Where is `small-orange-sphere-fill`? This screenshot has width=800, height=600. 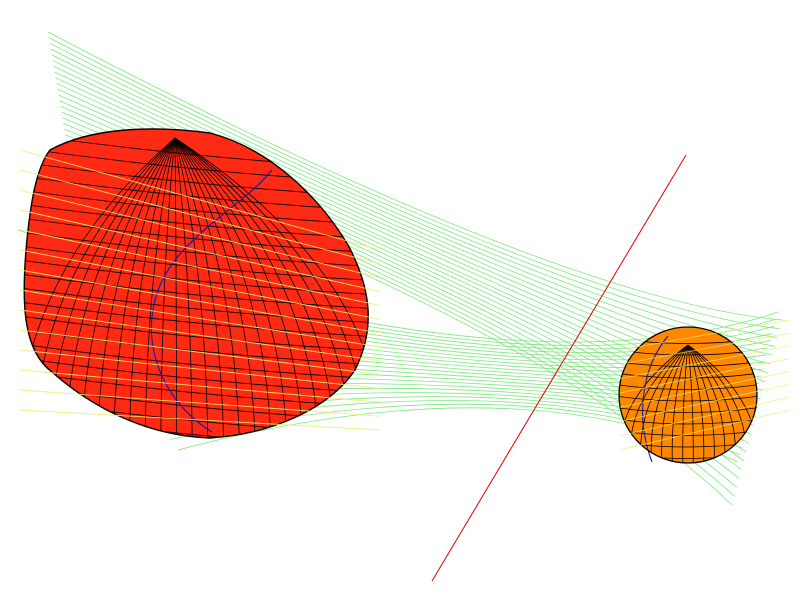 small-orange-sphere-fill is located at coordinates (688, 395).